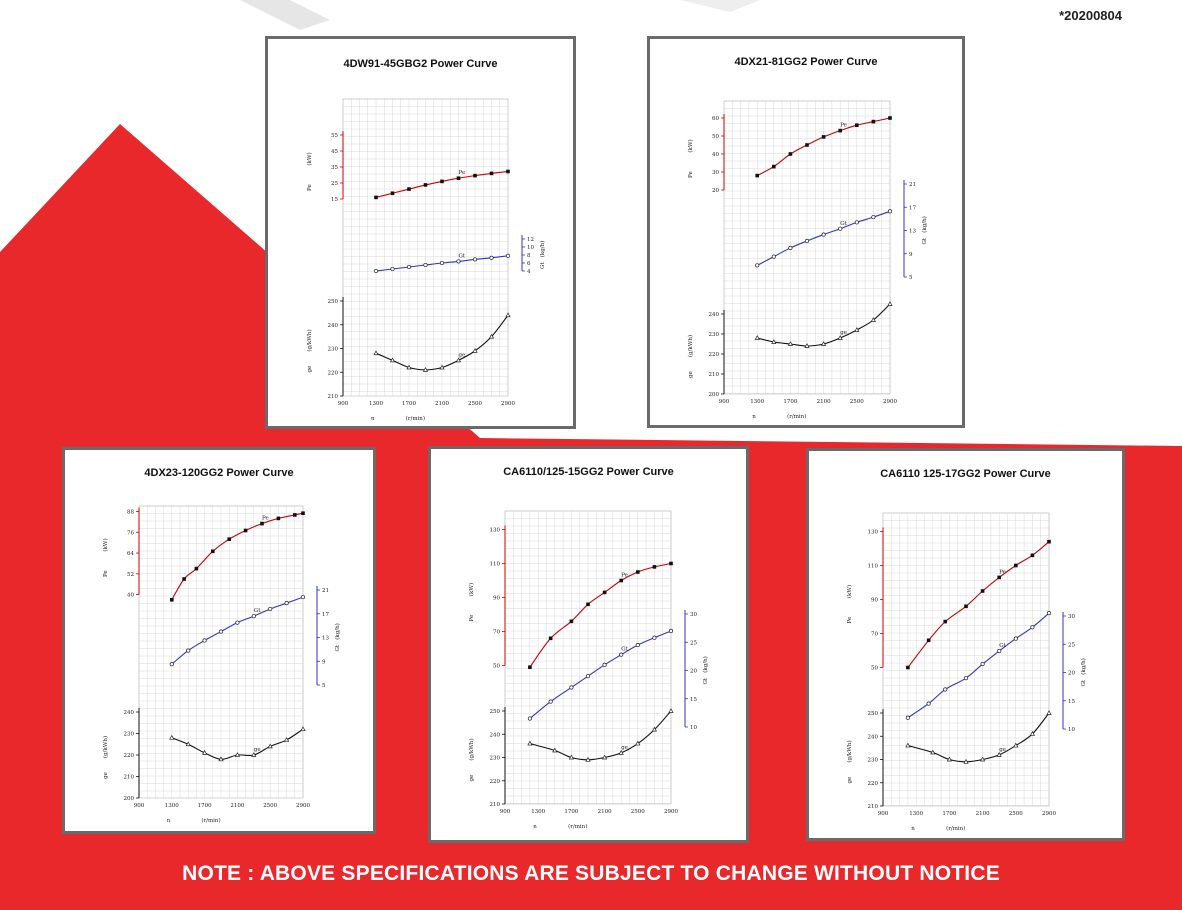  What do you see at coordinates (130, 554) in the screenshot?
I see `y-tick-label: 64` at bounding box center [130, 554].